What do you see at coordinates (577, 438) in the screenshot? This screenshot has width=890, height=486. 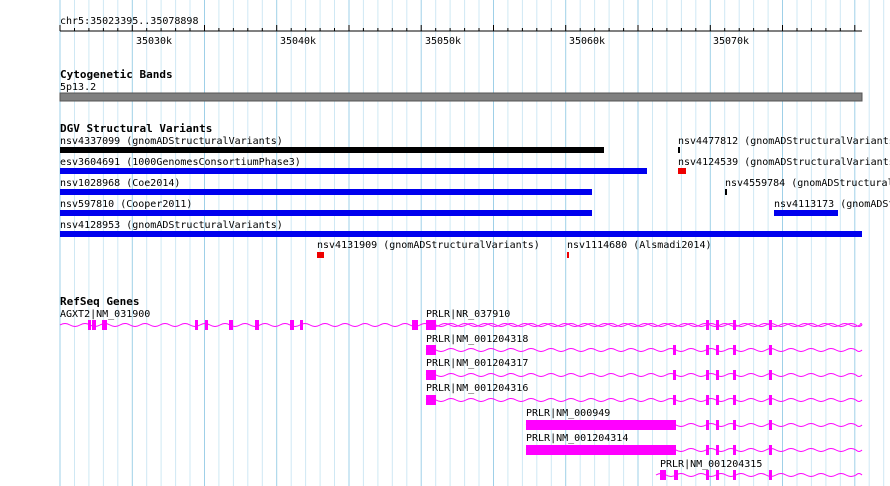 I see `gene-label-prlr-nm-001204314: PRLR|NM_001204314` at bounding box center [577, 438].